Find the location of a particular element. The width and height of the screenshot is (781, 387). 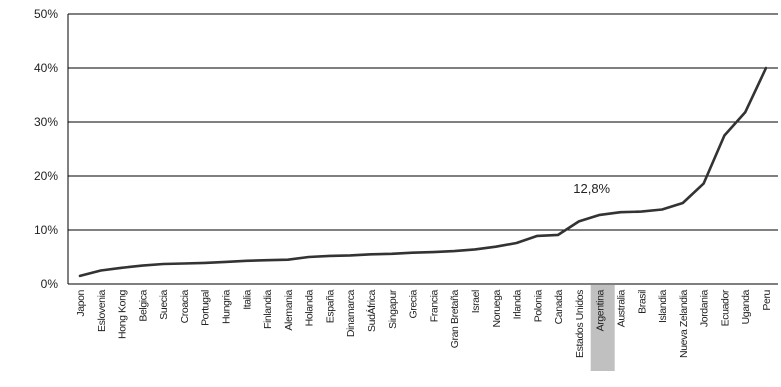

x-tick-label: Irlanda is located at coordinates (518, 304).